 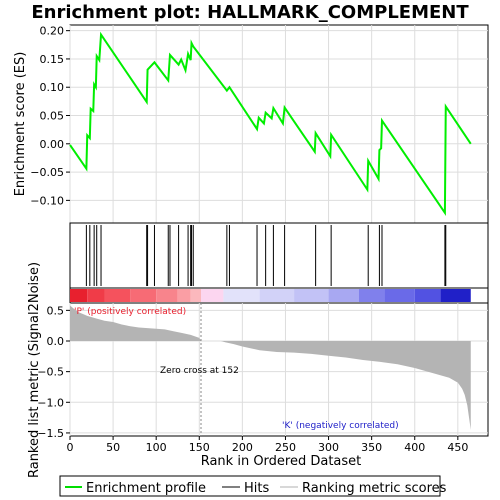 What do you see at coordinates (50, 372) in the screenshot?
I see `metric-y-tick-label: −0.5` at bounding box center [50, 372].